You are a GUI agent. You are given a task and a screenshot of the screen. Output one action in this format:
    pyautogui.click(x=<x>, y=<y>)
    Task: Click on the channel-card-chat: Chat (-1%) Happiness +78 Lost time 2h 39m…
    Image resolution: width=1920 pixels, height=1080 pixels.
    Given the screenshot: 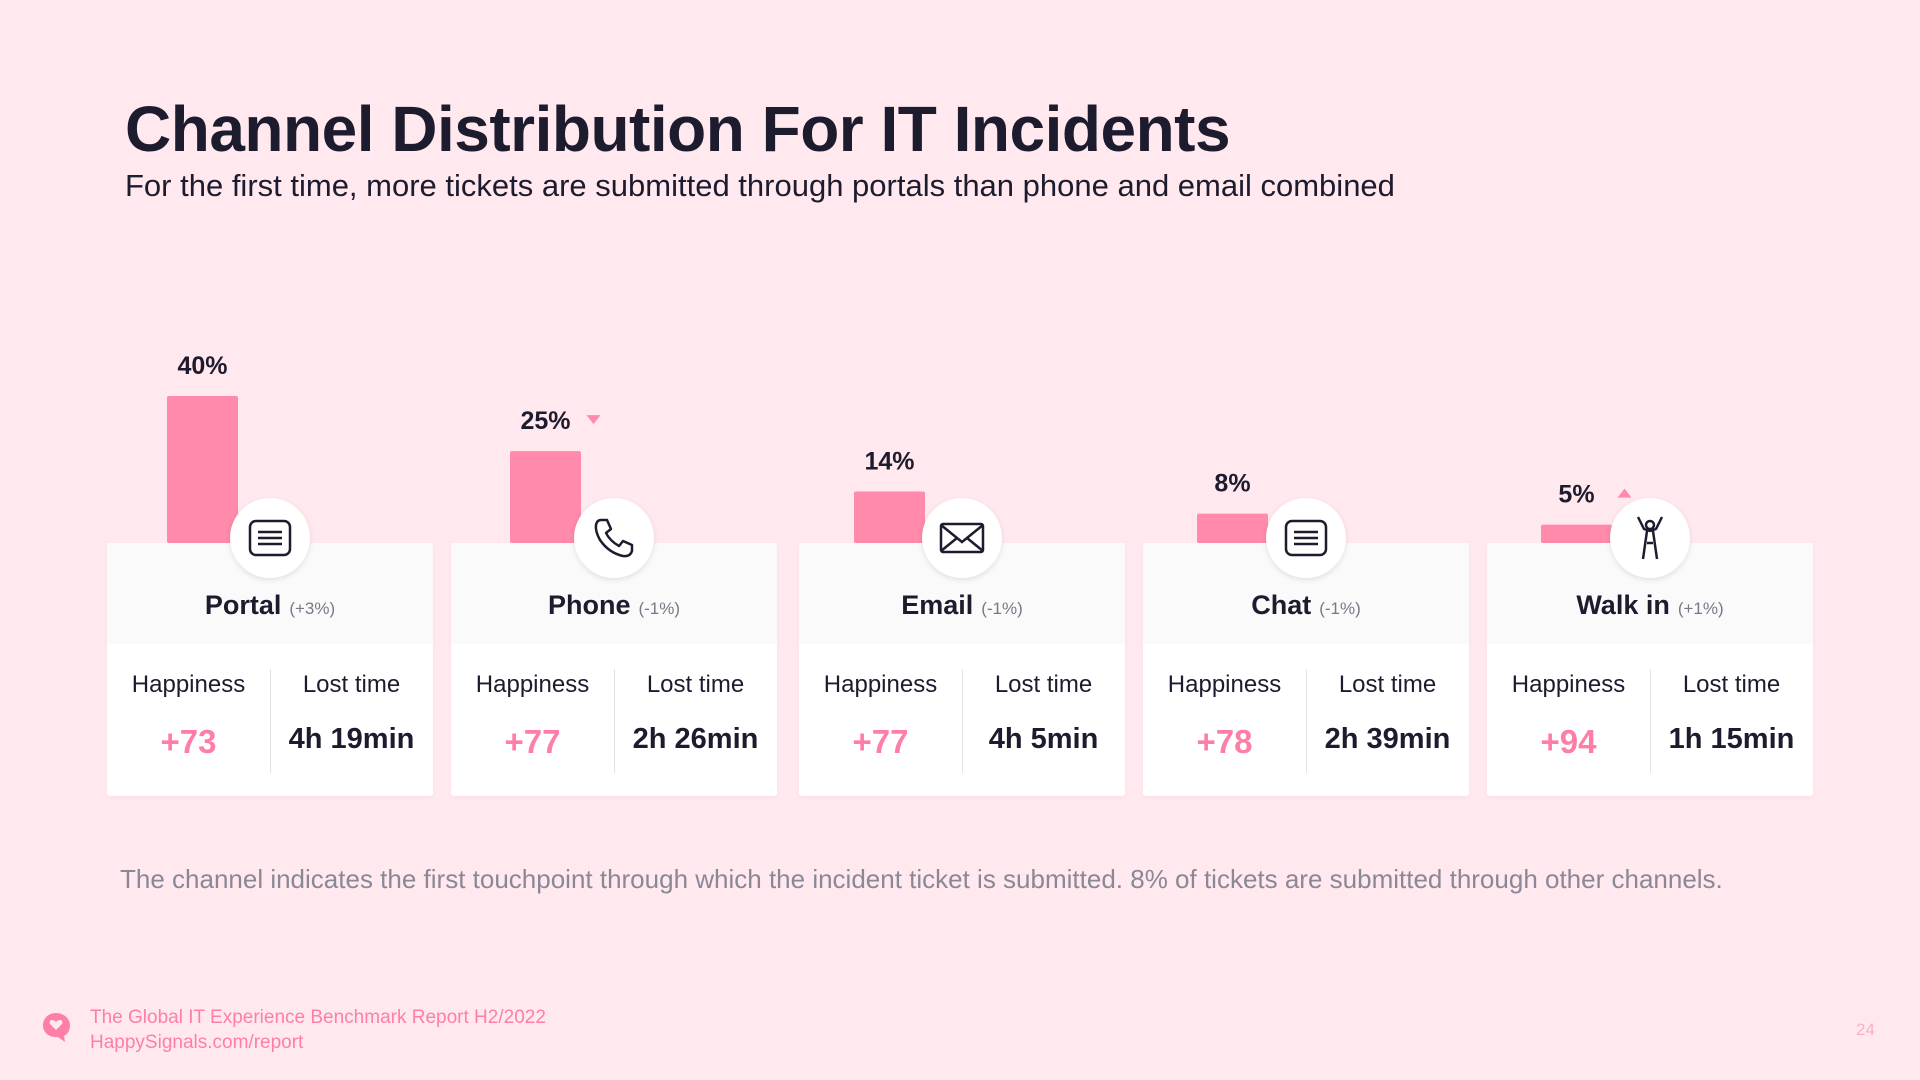 What is the action you would take?
    pyautogui.click(x=1306, y=647)
    